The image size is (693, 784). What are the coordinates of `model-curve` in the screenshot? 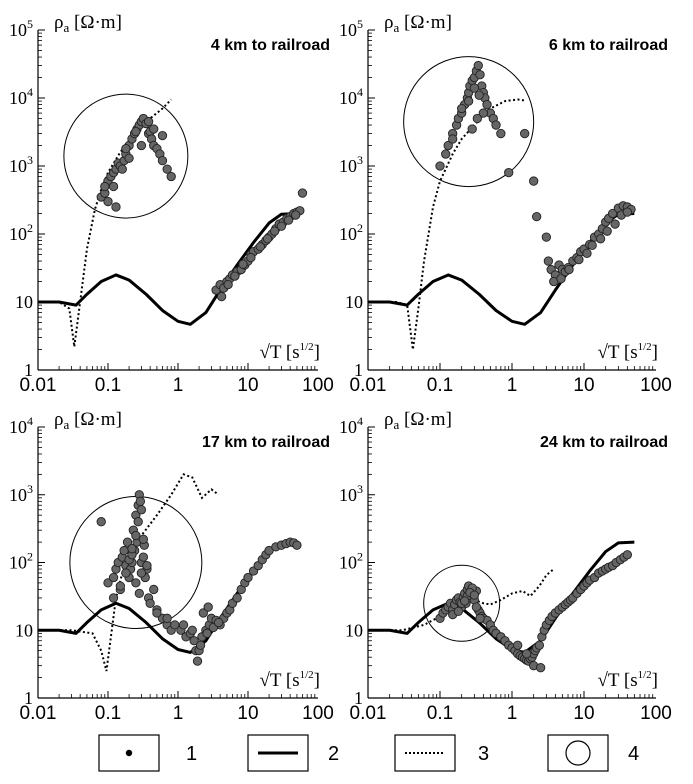 It's located at (168, 269).